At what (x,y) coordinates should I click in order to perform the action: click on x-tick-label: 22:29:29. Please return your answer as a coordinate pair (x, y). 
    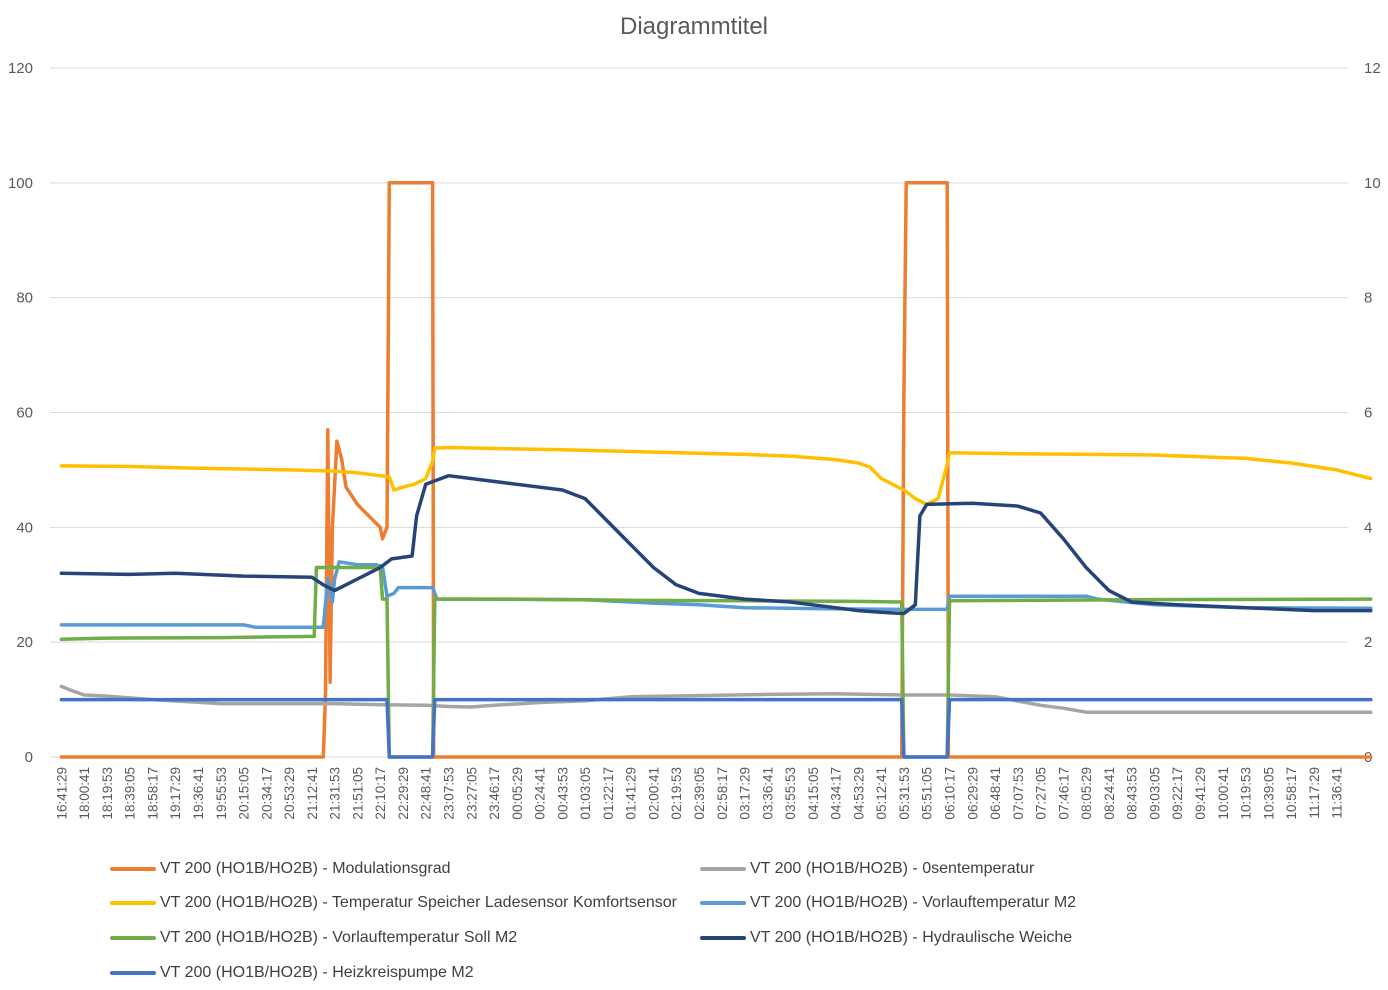
    Looking at the image, I should click on (403, 793).